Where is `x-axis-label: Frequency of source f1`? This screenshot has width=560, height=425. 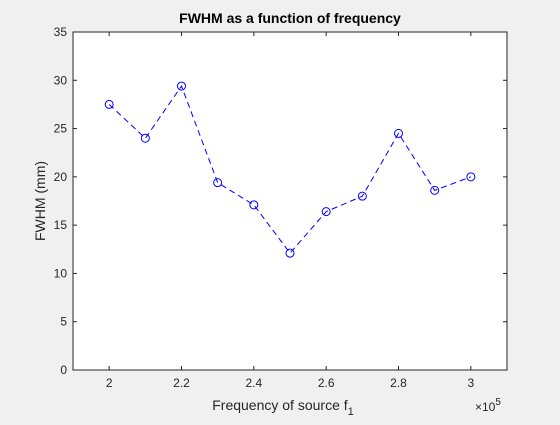
x-axis-label: Frequency of source f1 is located at coordinates (283, 407).